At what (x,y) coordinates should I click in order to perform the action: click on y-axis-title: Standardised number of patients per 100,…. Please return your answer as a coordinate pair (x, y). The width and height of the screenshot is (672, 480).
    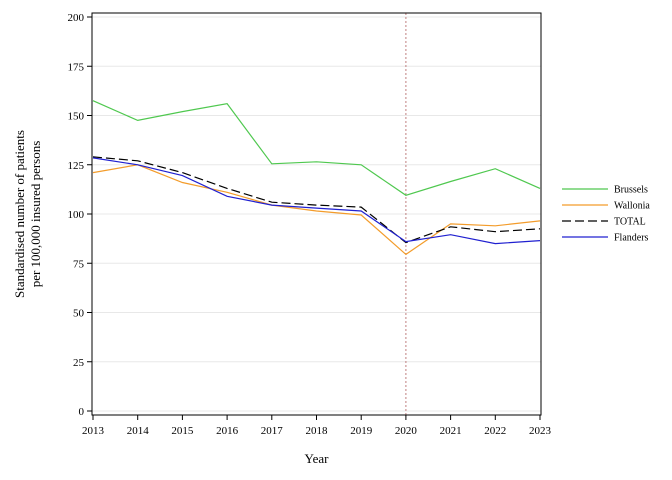
    Looking at the image, I should click on (27, 214).